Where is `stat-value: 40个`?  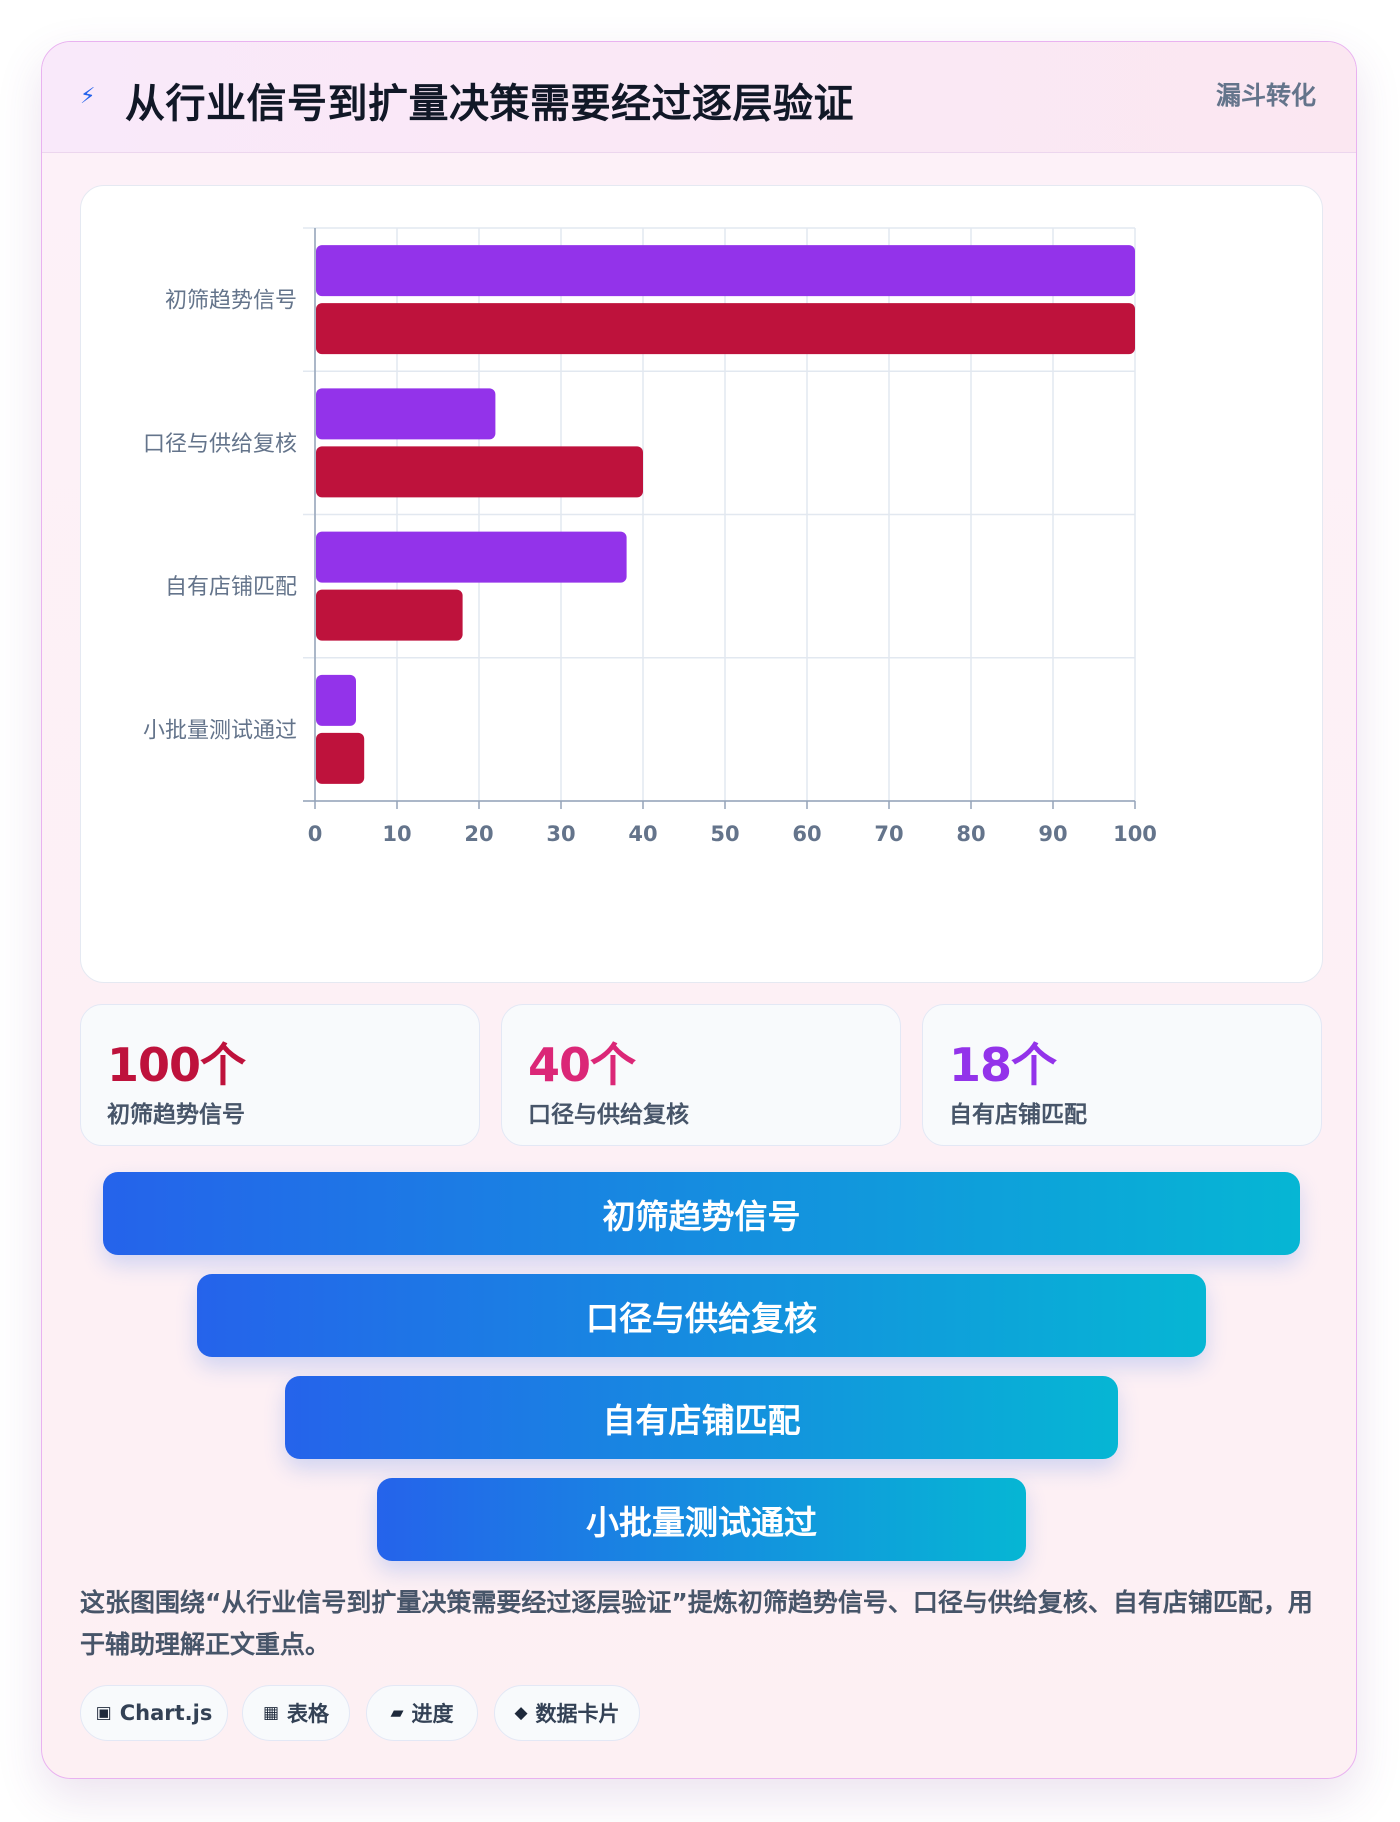
stat-value: 40个 is located at coordinates (582, 1065).